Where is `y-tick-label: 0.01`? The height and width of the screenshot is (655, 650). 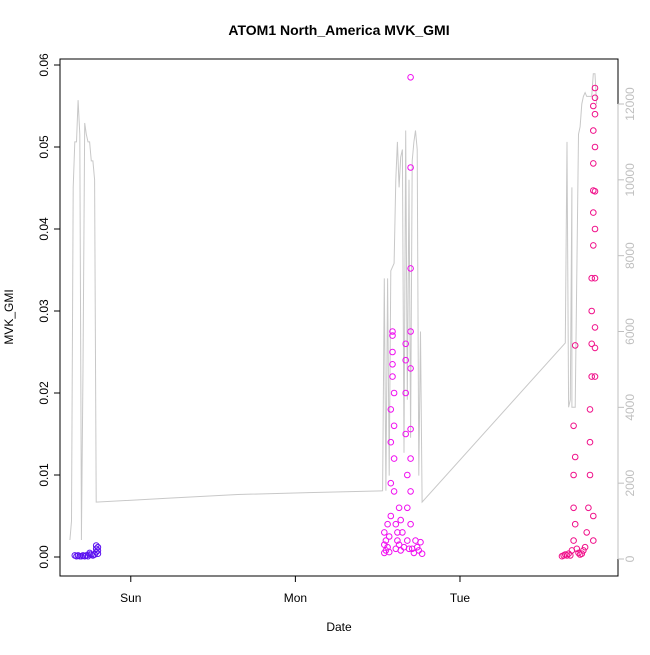
y-tick-label: 0.01 is located at coordinates (44, 475).